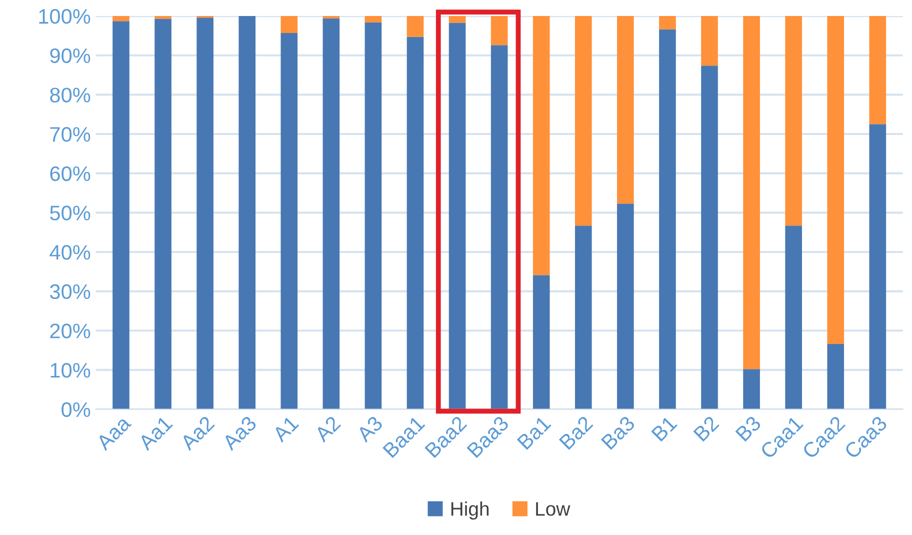 Image resolution: width=912 pixels, height=535 pixels. Describe the element at coordinates (113, 433) in the screenshot. I see `x-tick-label: Aaa` at that location.